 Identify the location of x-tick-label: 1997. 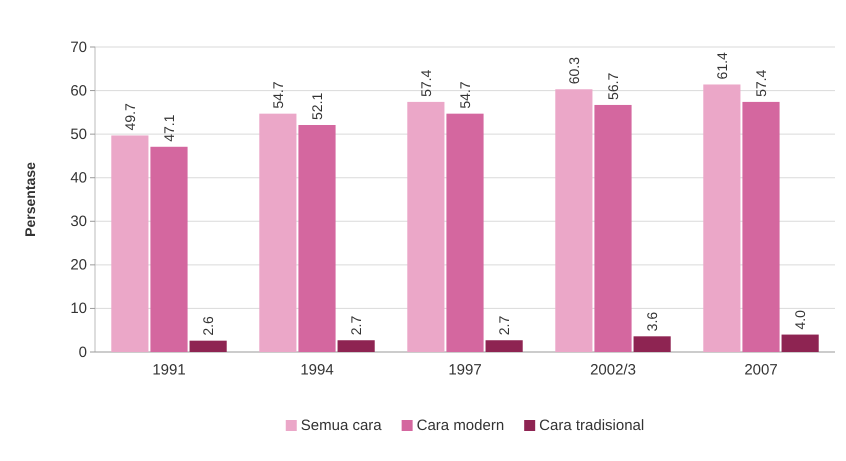
(465, 370).